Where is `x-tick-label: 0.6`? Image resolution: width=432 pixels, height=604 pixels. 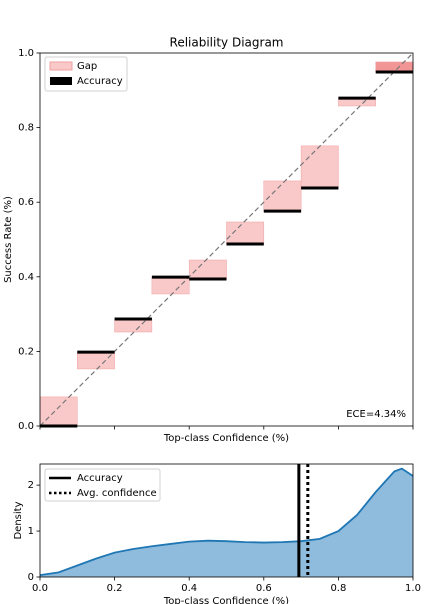 x-tick-label: 0.6 is located at coordinates (264, 588).